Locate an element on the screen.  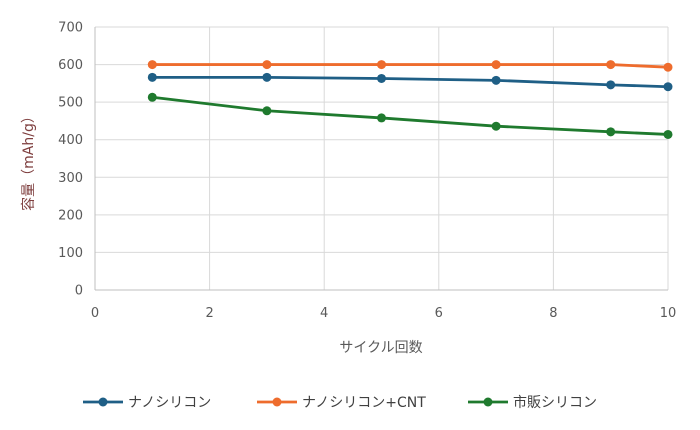
y-axis-title: 容量（mAh/g） is located at coordinates (28, 160).